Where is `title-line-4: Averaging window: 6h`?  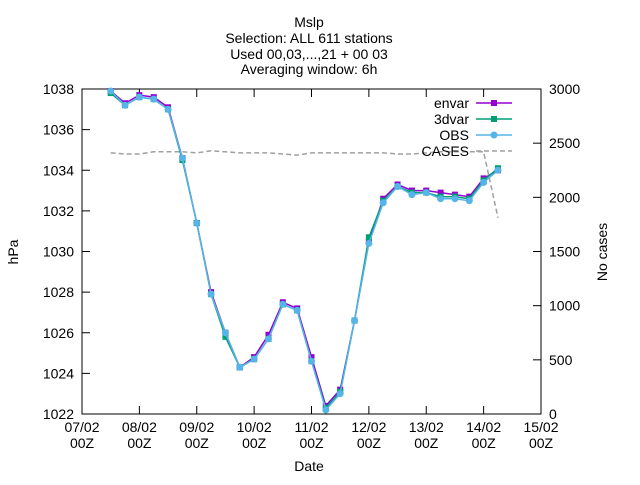 title-line-4: Averaging window: 6h is located at coordinates (309, 69).